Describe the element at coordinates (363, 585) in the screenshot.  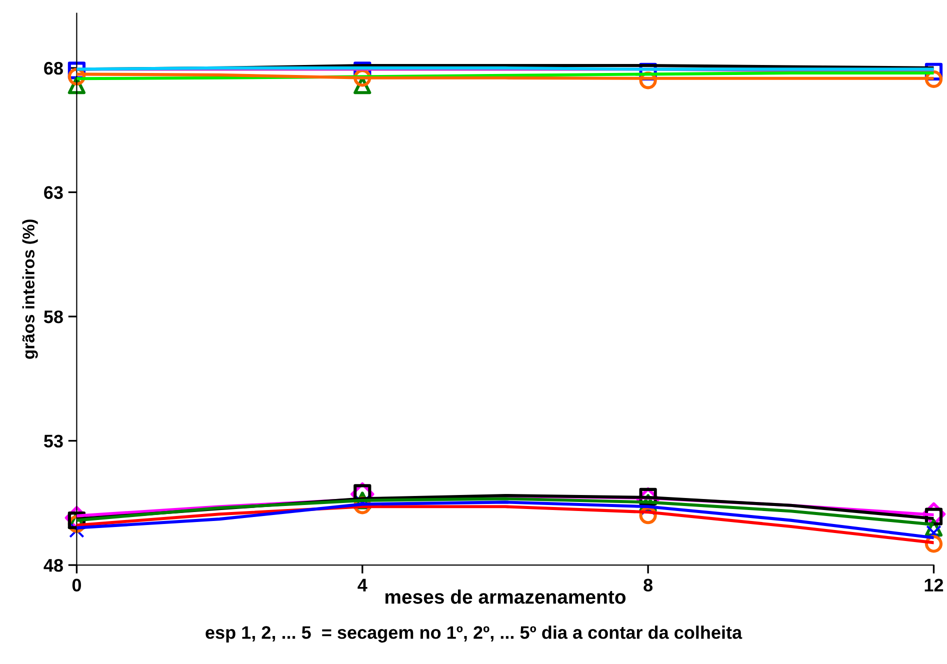
I see `x-tick-label: 4` at that location.